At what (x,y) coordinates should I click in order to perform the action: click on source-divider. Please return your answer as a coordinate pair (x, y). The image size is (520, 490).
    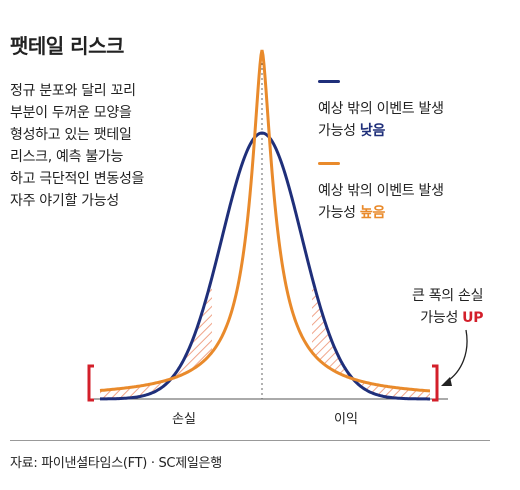
    Looking at the image, I should click on (250, 440).